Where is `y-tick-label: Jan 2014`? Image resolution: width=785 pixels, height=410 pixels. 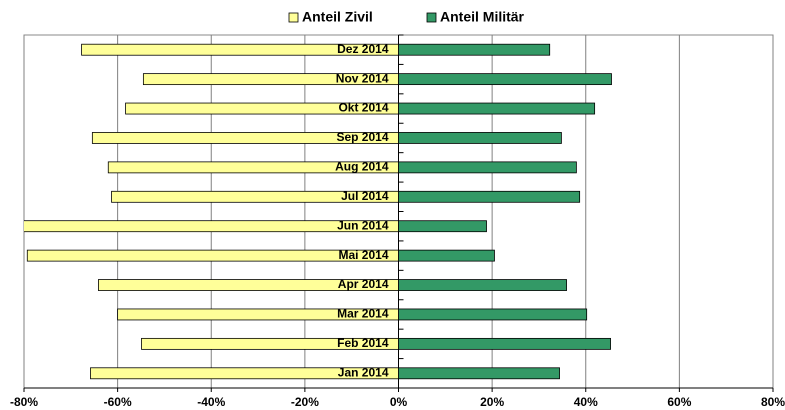
y-tick-label: Jan 2014 is located at coordinates (363, 372).